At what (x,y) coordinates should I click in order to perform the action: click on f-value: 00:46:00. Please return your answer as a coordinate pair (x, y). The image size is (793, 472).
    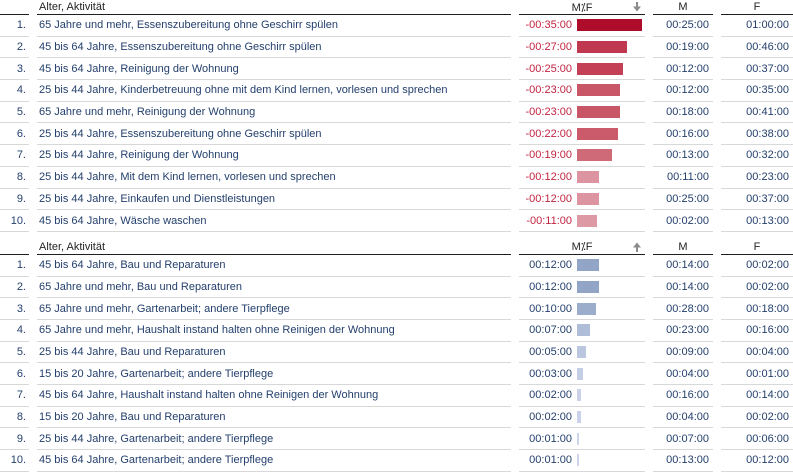
    Looking at the image, I should click on (757, 48).